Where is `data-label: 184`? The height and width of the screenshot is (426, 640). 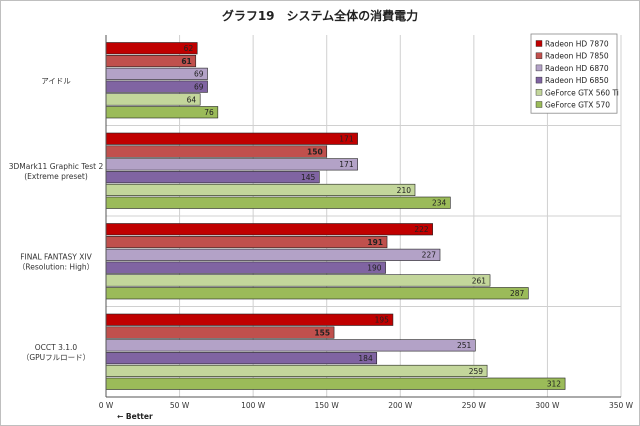 data-label: 184 is located at coordinates (365, 358).